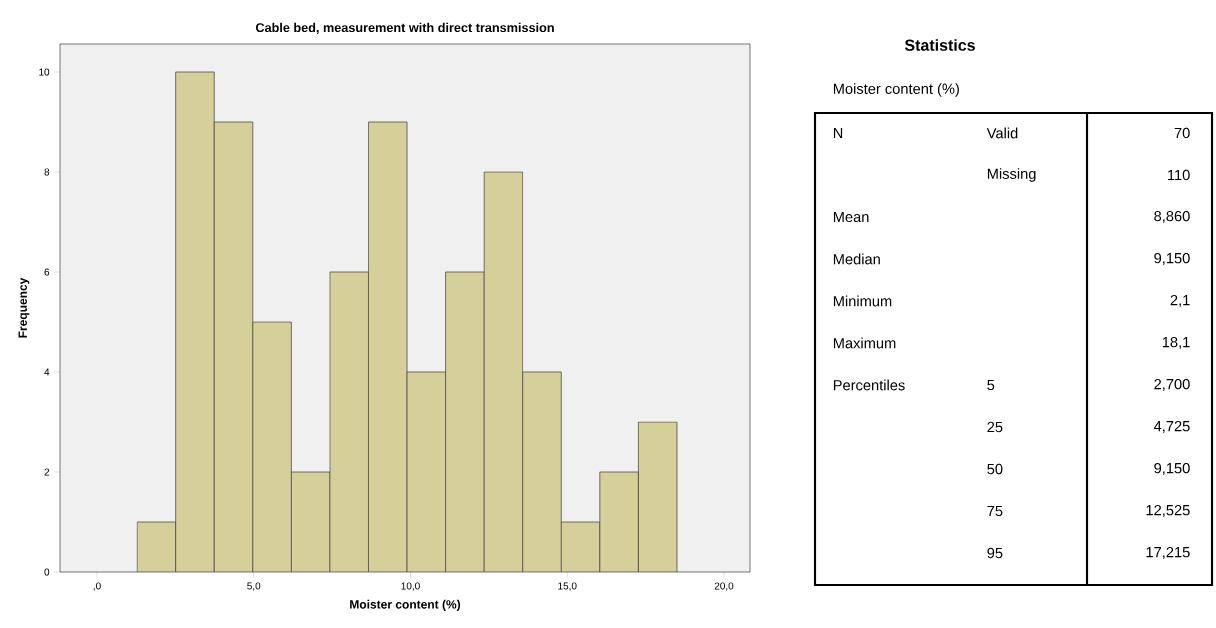 Image resolution: width=1216 pixels, height=628 pixels. What do you see at coordinates (1180, 301) in the screenshot?
I see `text: 2,1` at bounding box center [1180, 301].